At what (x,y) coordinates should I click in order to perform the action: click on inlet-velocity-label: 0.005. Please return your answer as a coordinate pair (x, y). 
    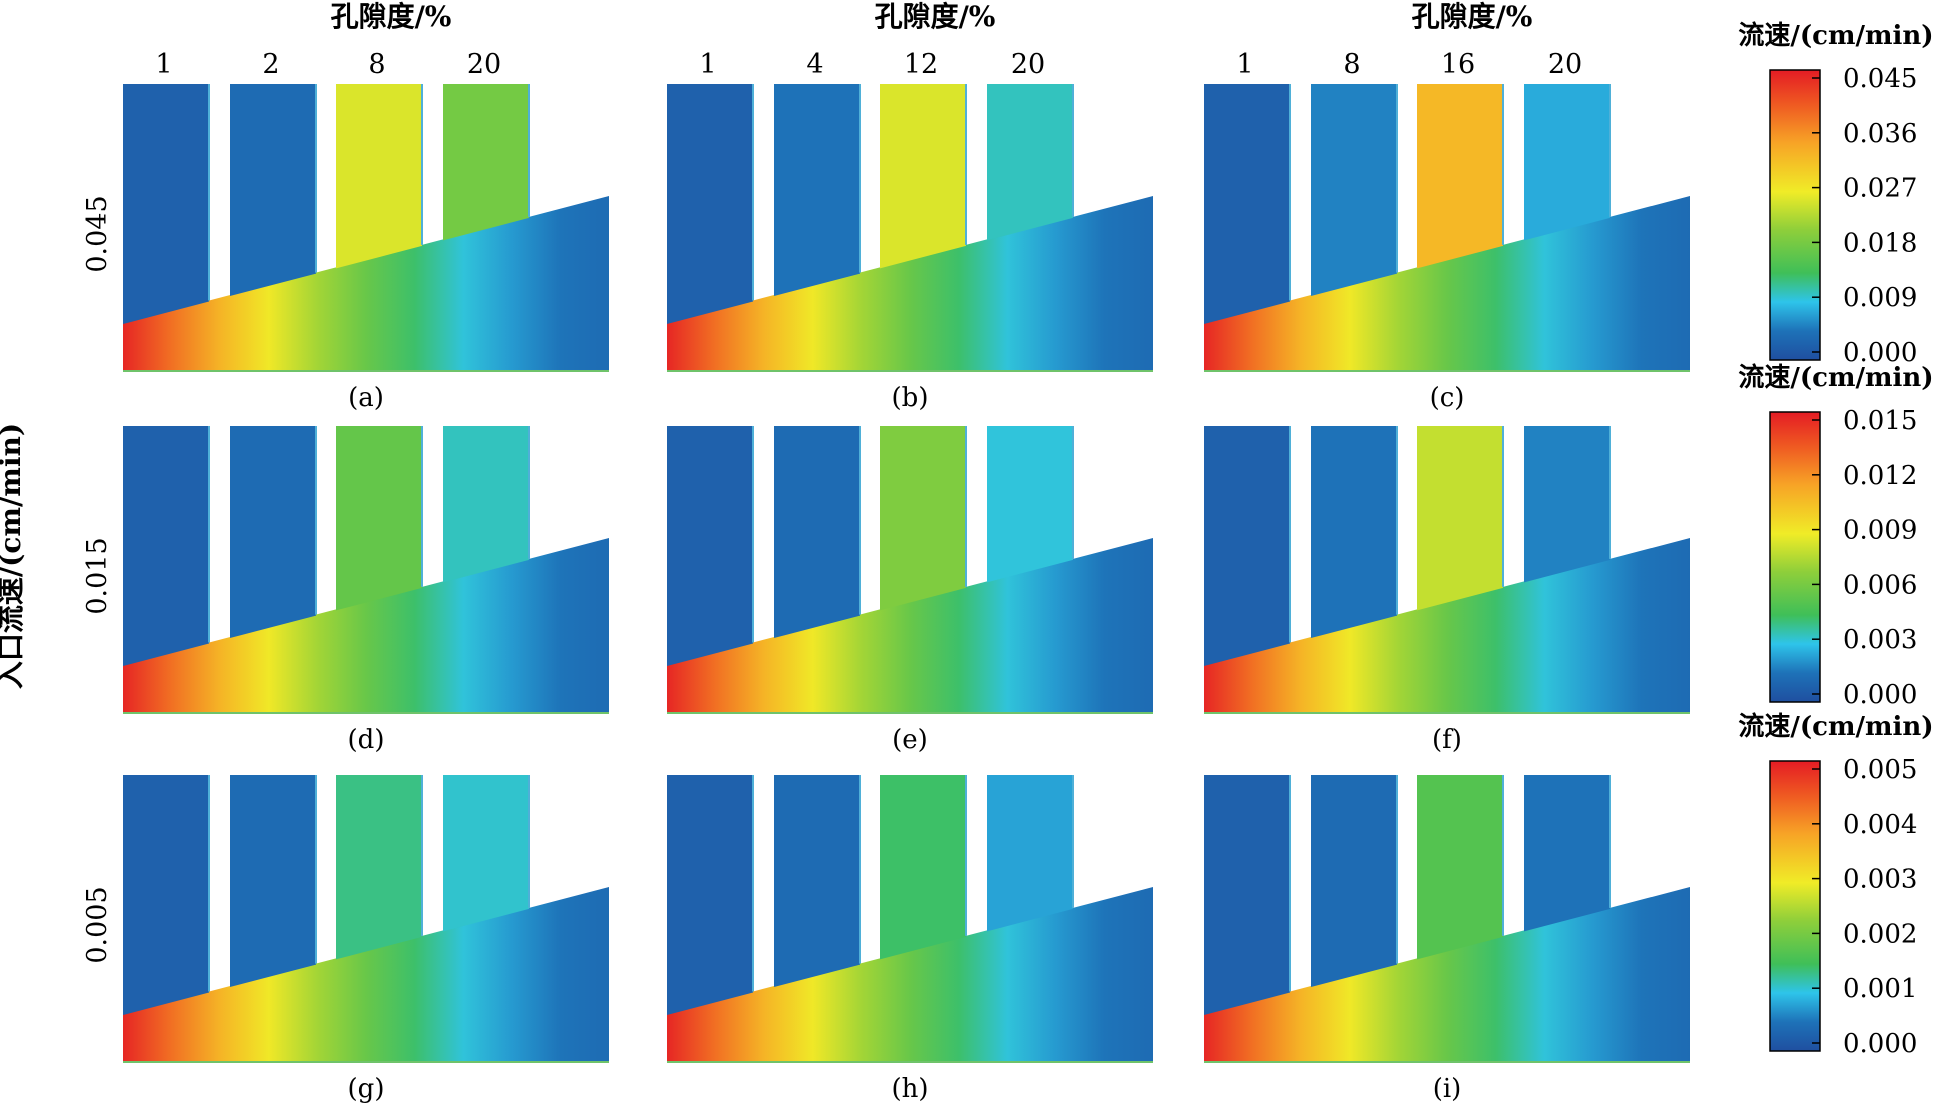
    Looking at the image, I should click on (97, 924).